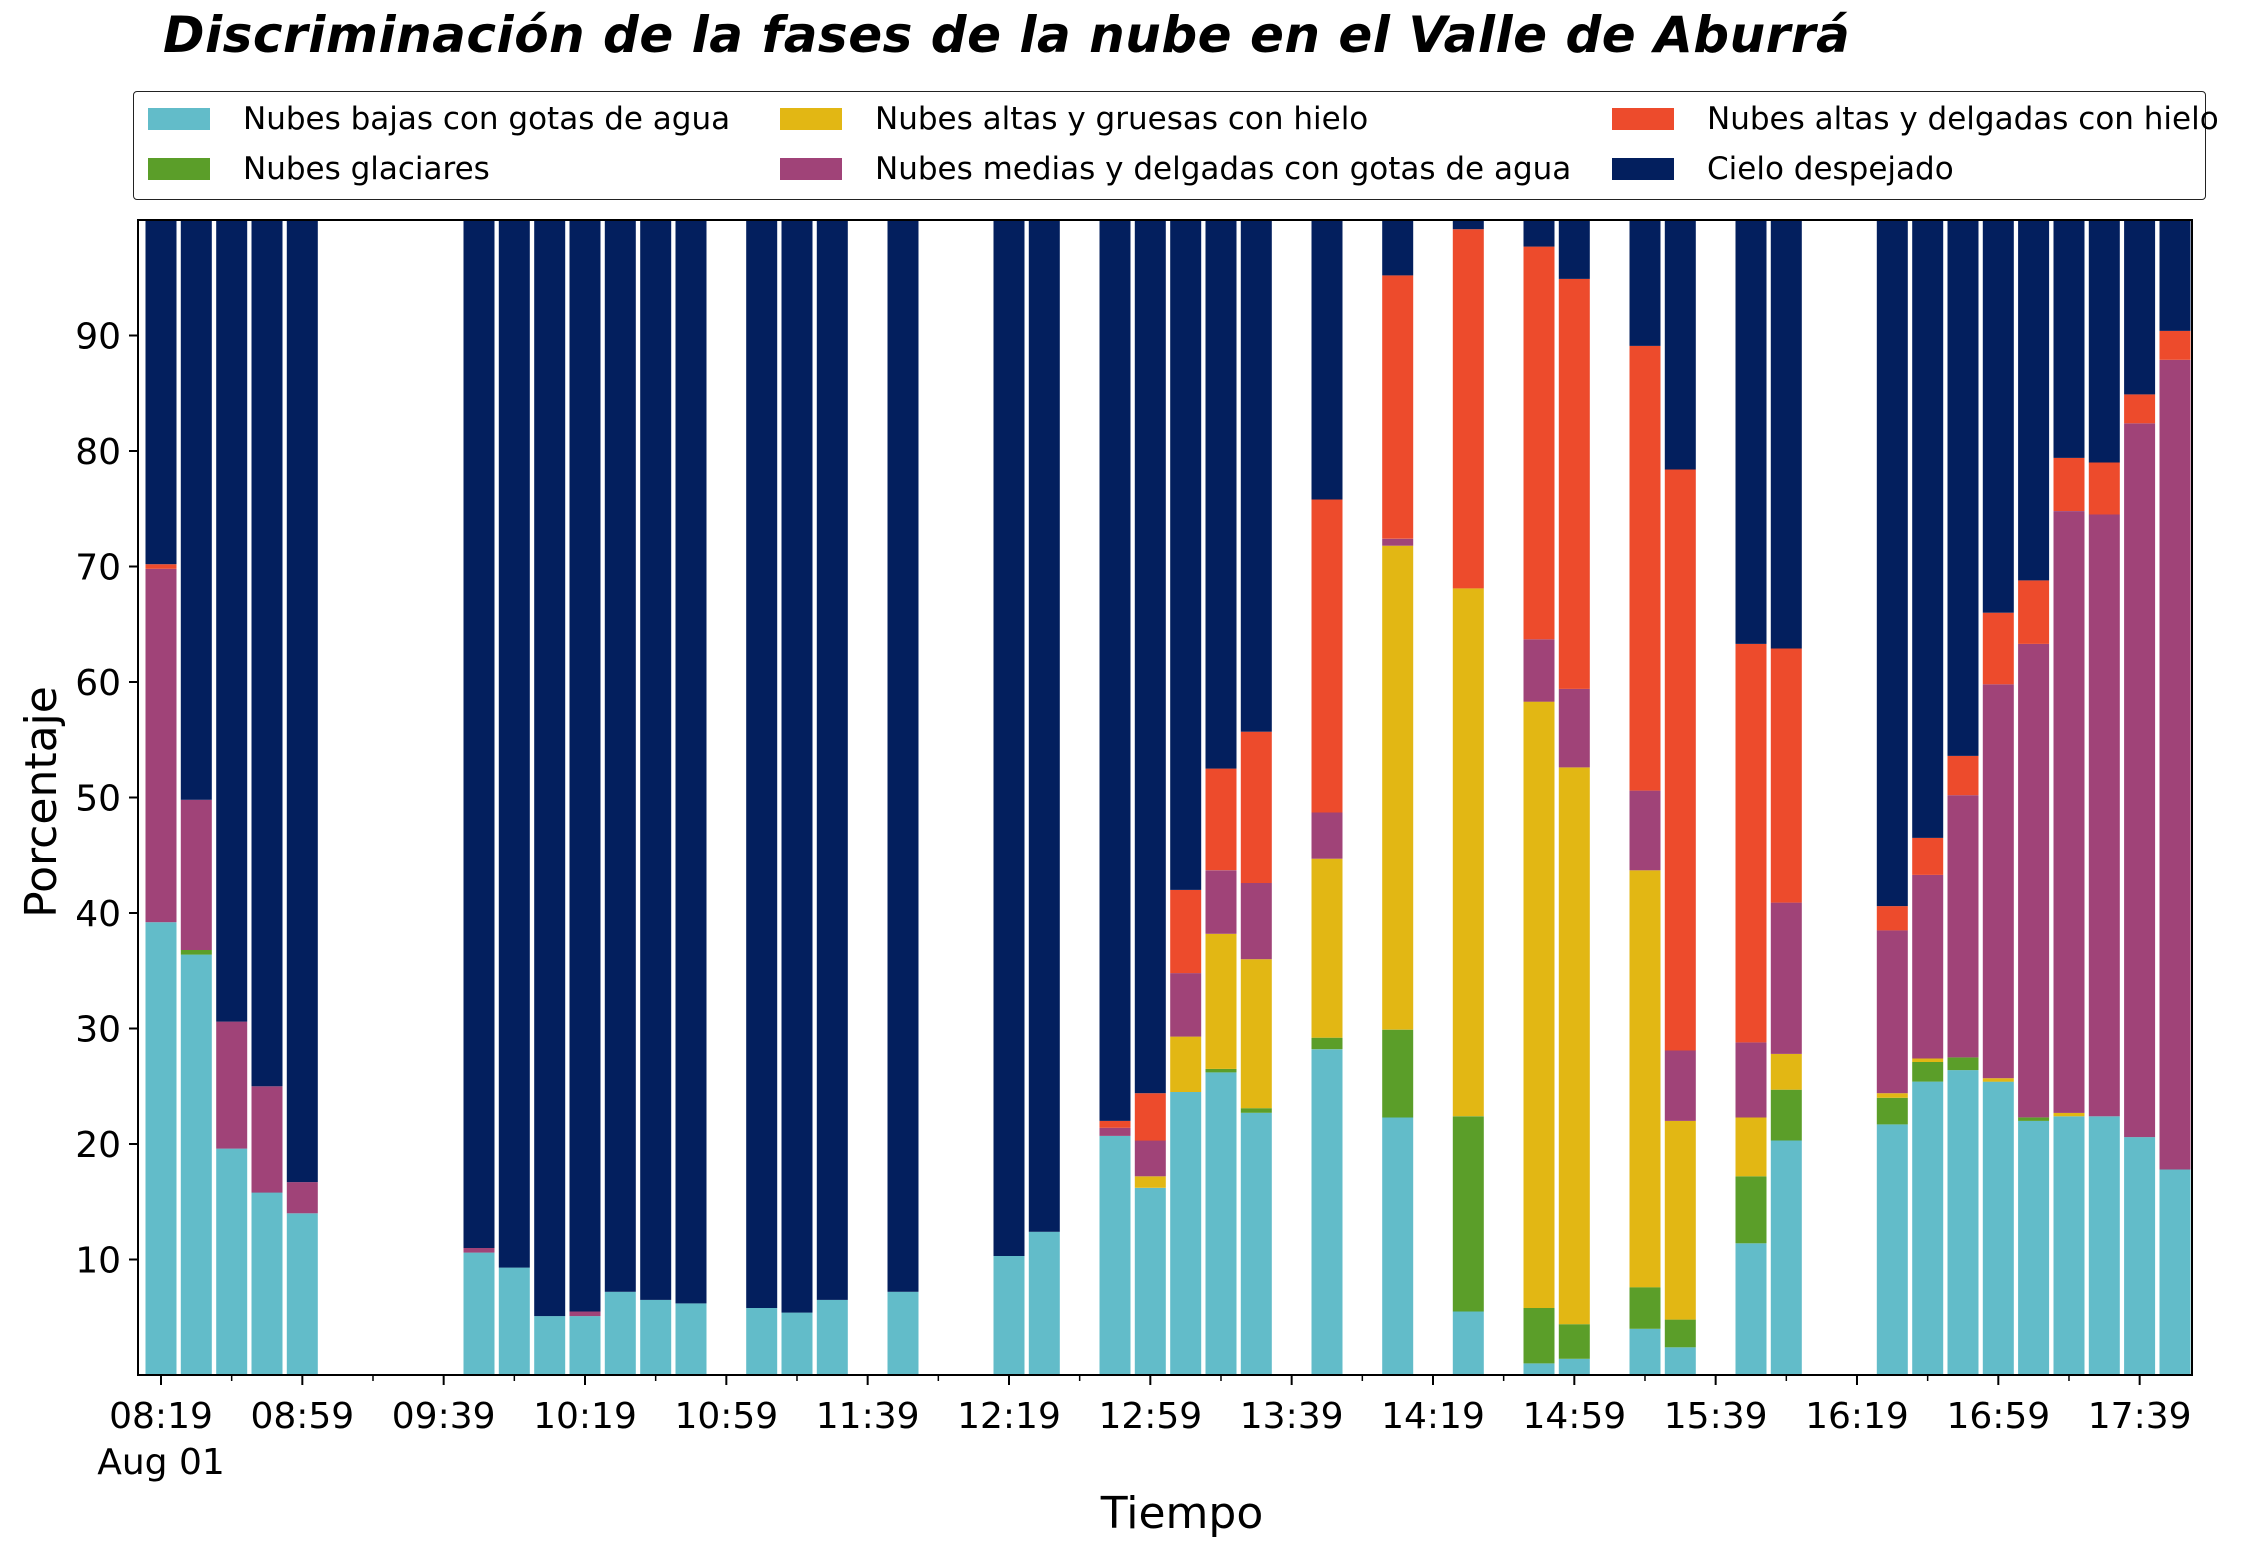 The image size is (2244, 1559). What do you see at coordinates (1857, 1416) in the screenshot?
I see `x-tick-label-1619: 16:19` at bounding box center [1857, 1416].